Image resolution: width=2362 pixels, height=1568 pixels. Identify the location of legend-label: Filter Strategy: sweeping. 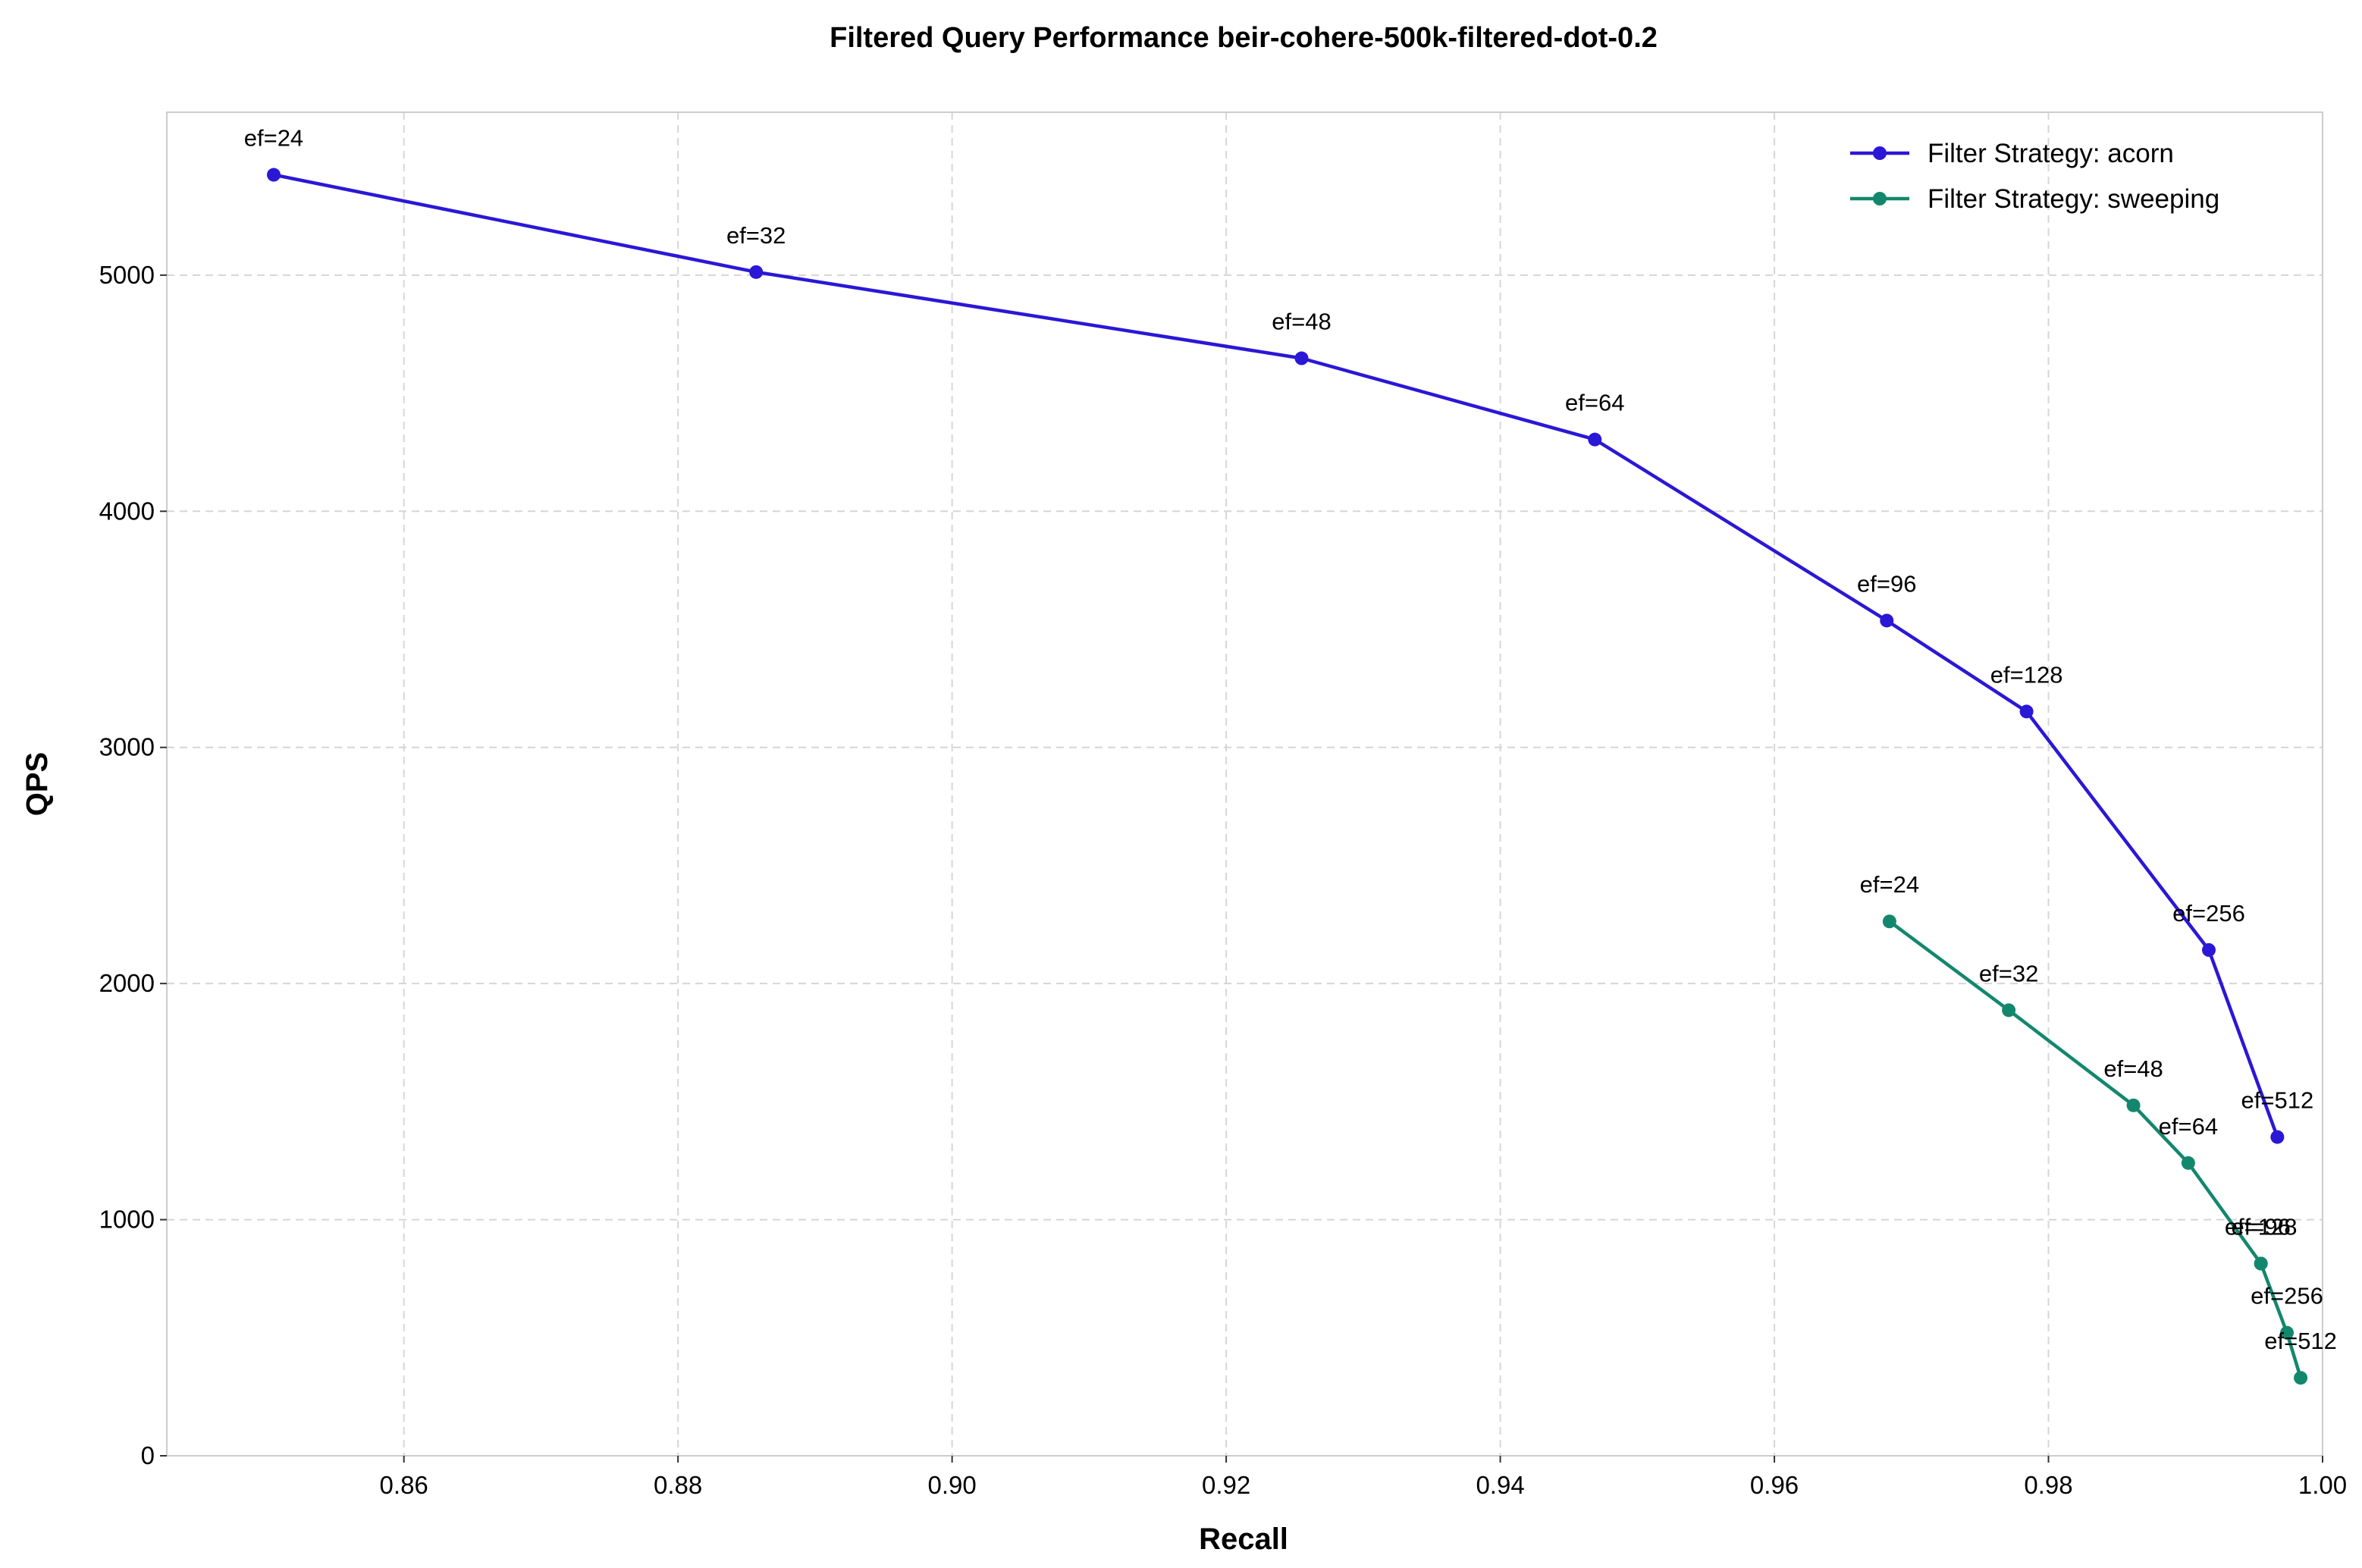
(2074, 199).